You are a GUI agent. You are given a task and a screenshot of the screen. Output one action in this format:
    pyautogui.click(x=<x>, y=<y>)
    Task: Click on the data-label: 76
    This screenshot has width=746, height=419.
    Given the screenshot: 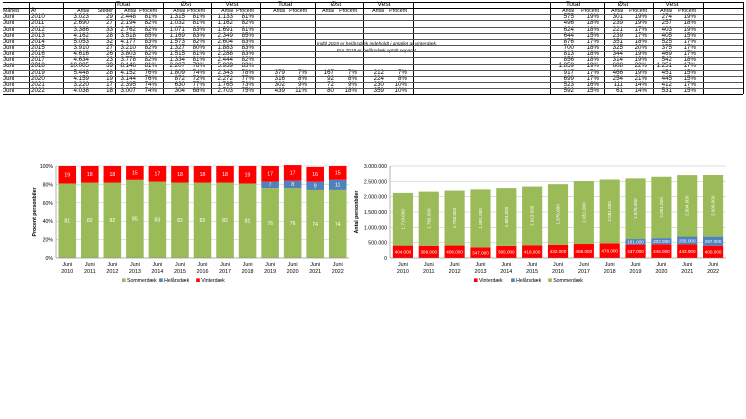 What is the action you would take?
    pyautogui.click(x=293, y=224)
    